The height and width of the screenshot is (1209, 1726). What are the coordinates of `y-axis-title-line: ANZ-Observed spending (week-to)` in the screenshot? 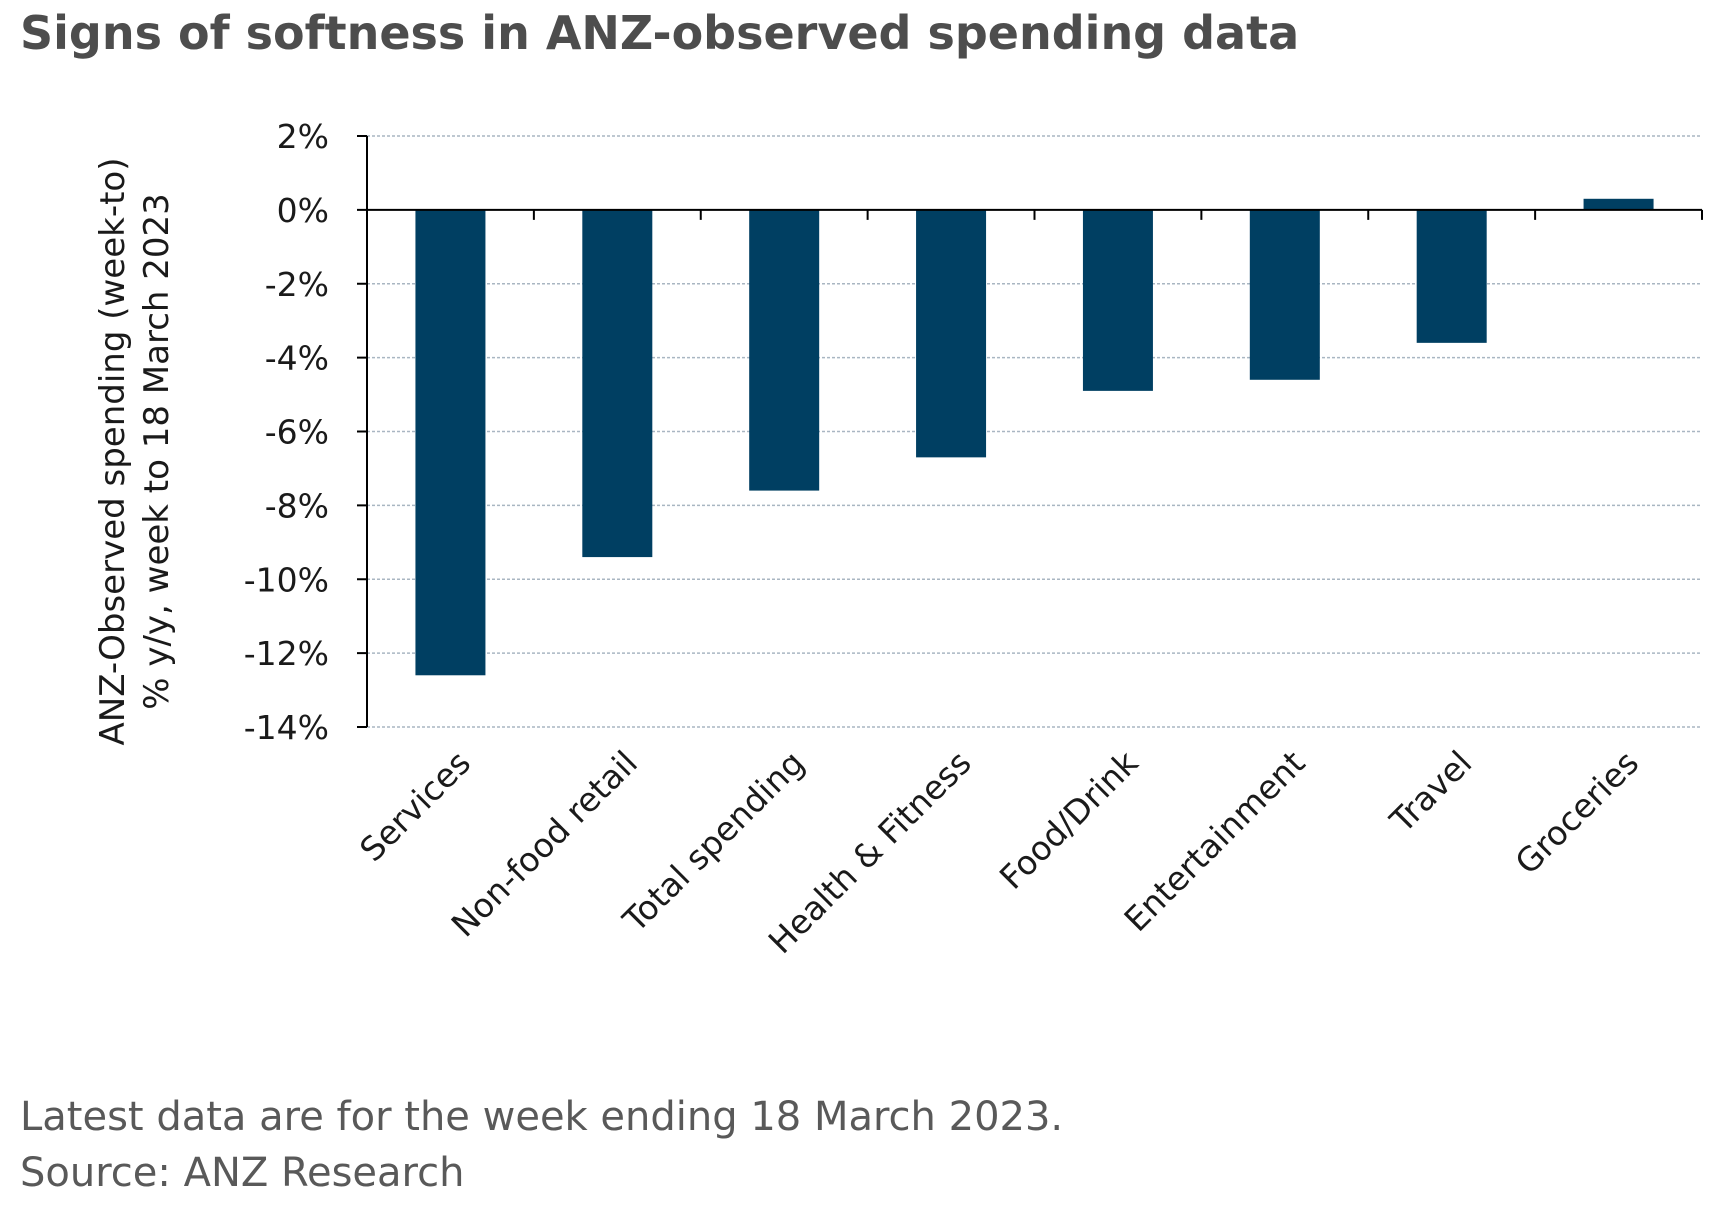 It's located at (113, 452).